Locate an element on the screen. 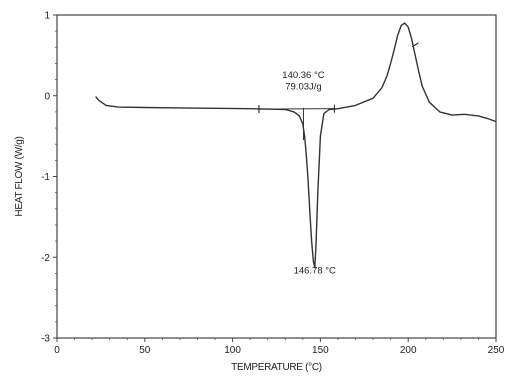 The image size is (509, 383). y-tick-label: -3 is located at coordinates (45, 339).